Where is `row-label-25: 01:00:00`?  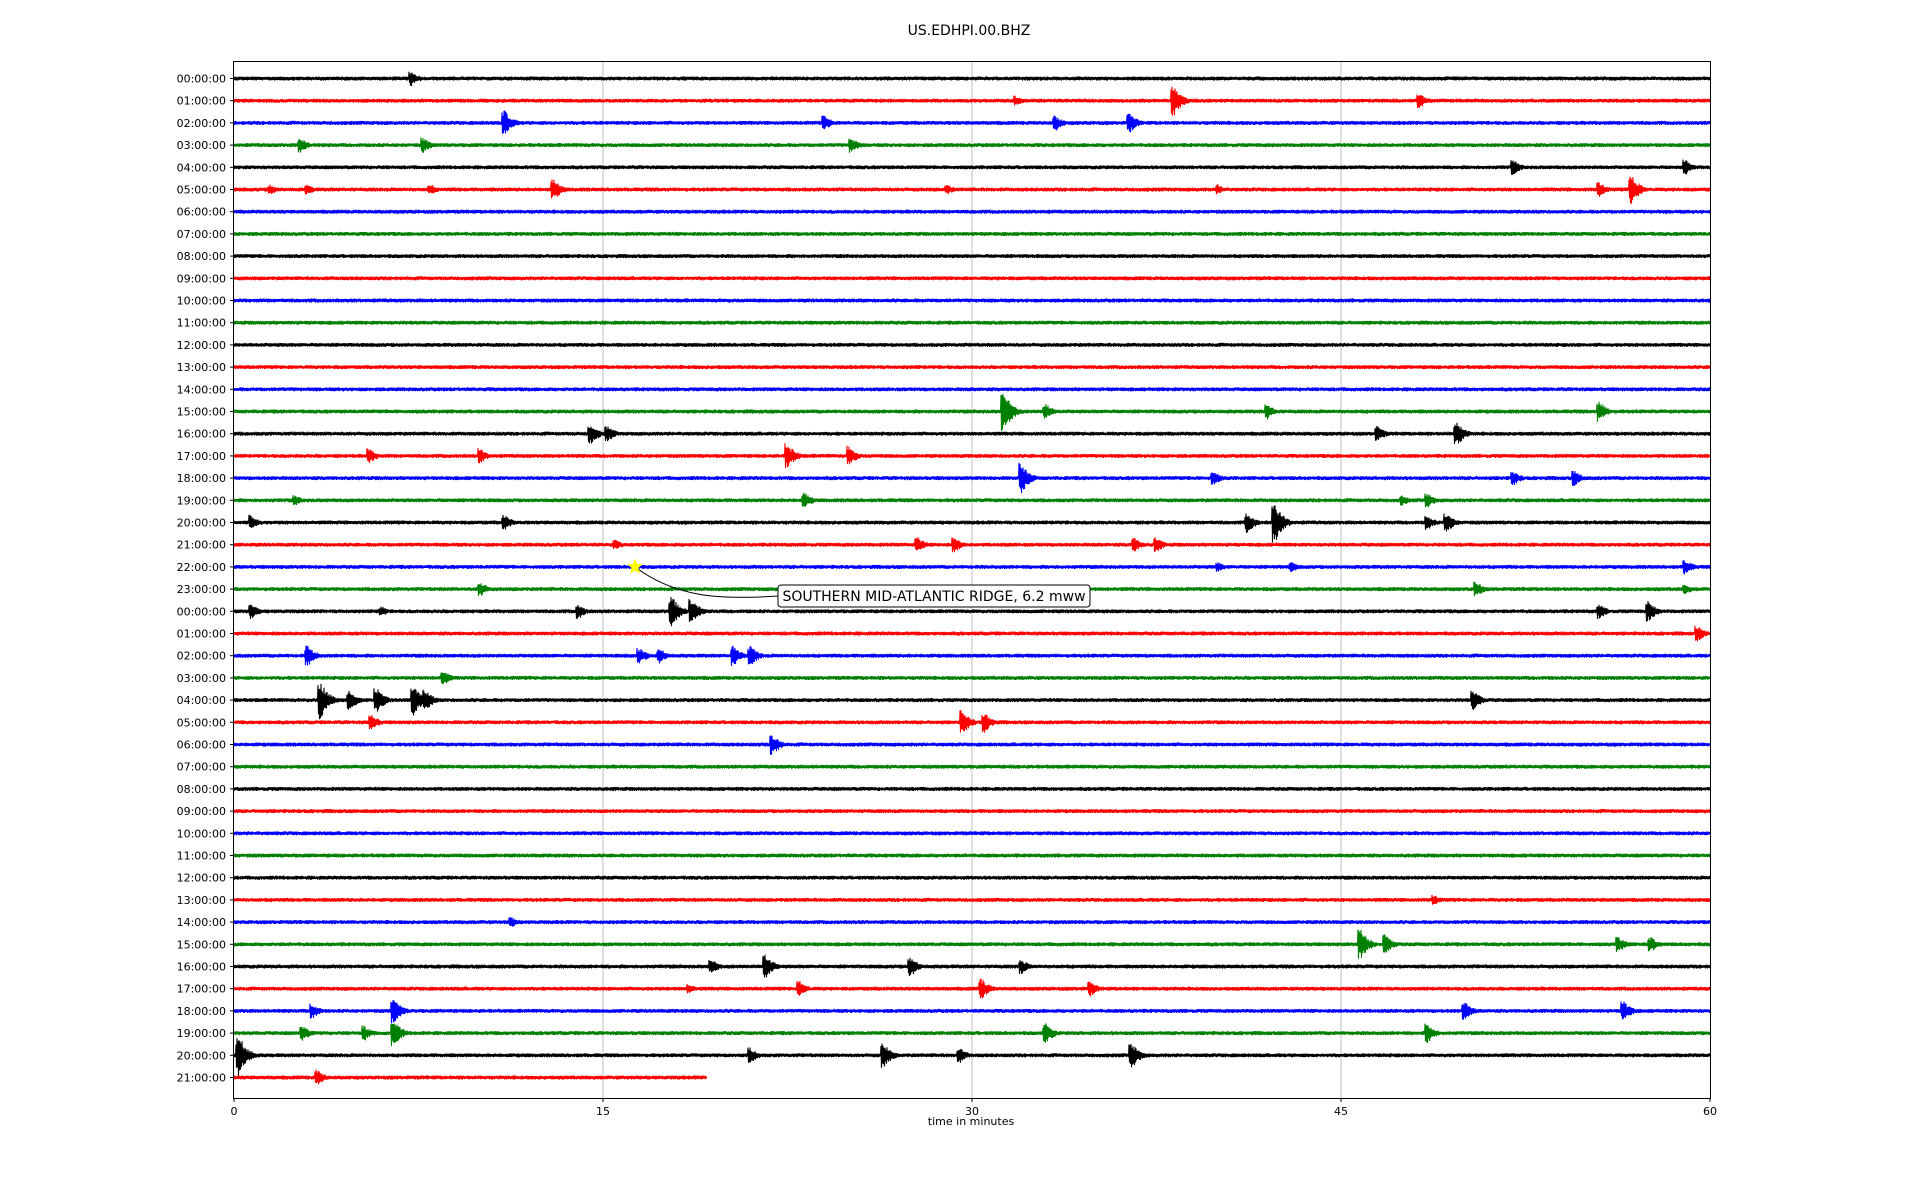 row-label-25: 01:00:00 is located at coordinates (201, 634).